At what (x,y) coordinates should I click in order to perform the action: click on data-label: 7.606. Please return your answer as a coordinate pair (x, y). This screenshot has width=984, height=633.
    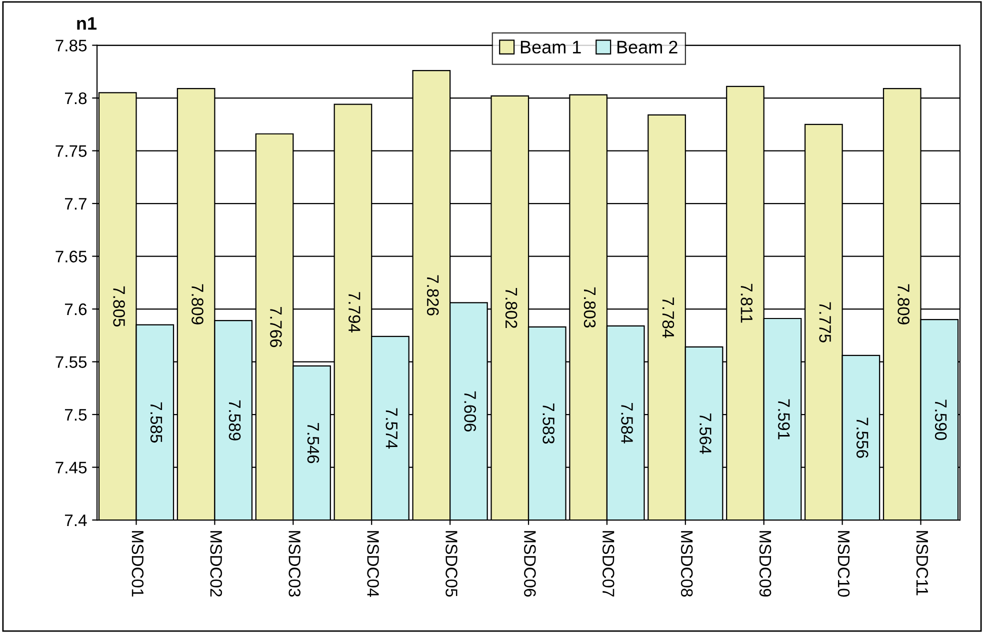
    Looking at the image, I should click on (470, 411).